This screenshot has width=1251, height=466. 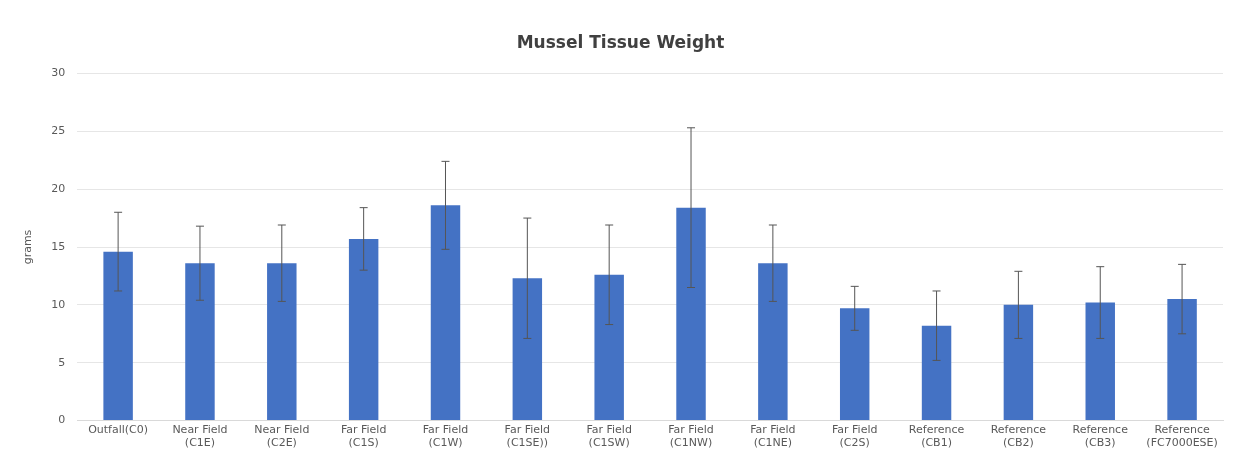 What do you see at coordinates (773, 436) in the screenshot?
I see `x-tick-label: Far Field (C1NE)` at bounding box center [773, 436].